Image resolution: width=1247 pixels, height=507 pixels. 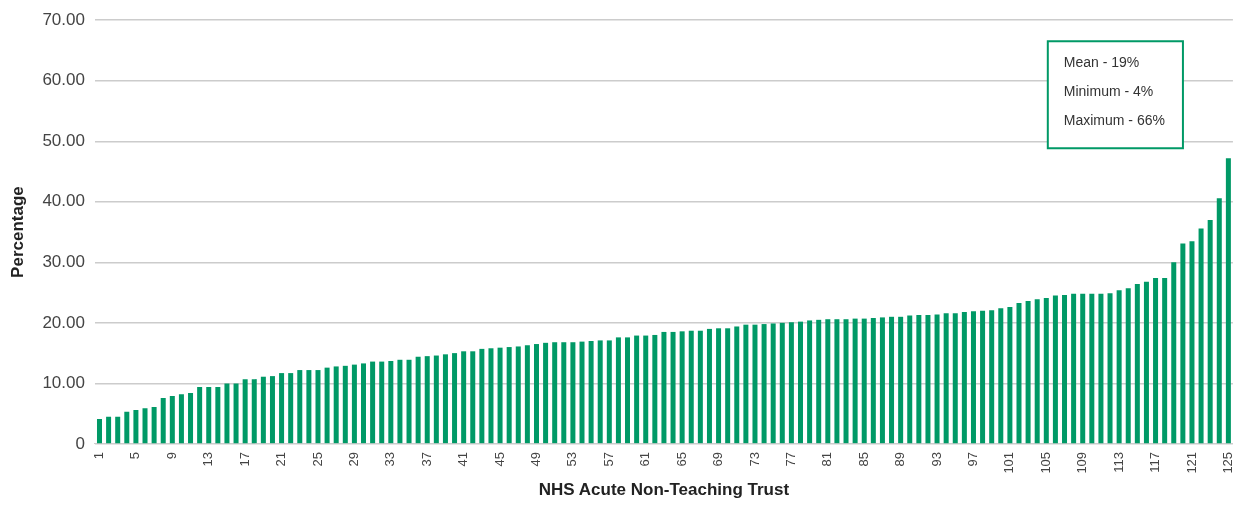 What do you see at coordinates (718, 459) in the screenshot?
I see `x-tick-label: 69` at bounding box center [718, 459].